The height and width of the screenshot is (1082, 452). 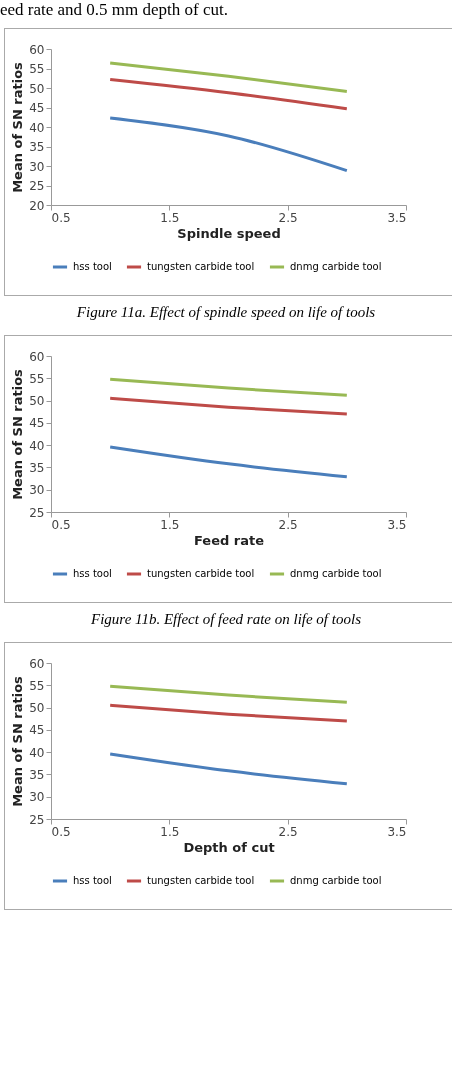 What do you see at coordinates (37, 205) in the screenshot?
I see `y-tick-label: 20` at bounding box center [37, 205].